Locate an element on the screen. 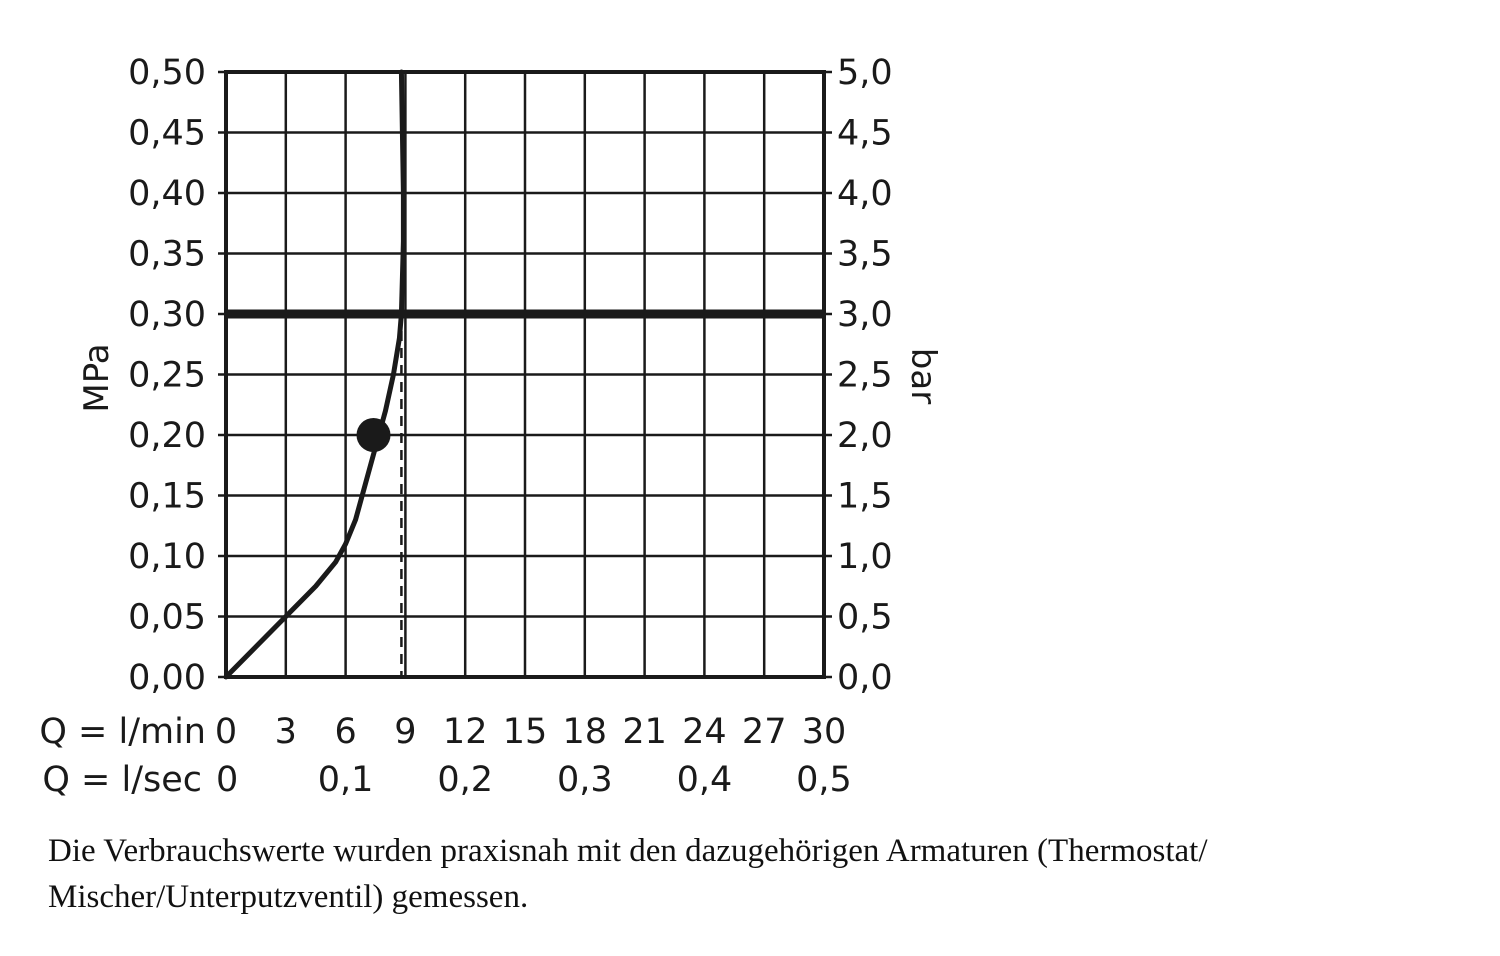 This screenshot has width=1500, height=956. x-tick-label-row1: 18 is located at coordinates (585, 732).